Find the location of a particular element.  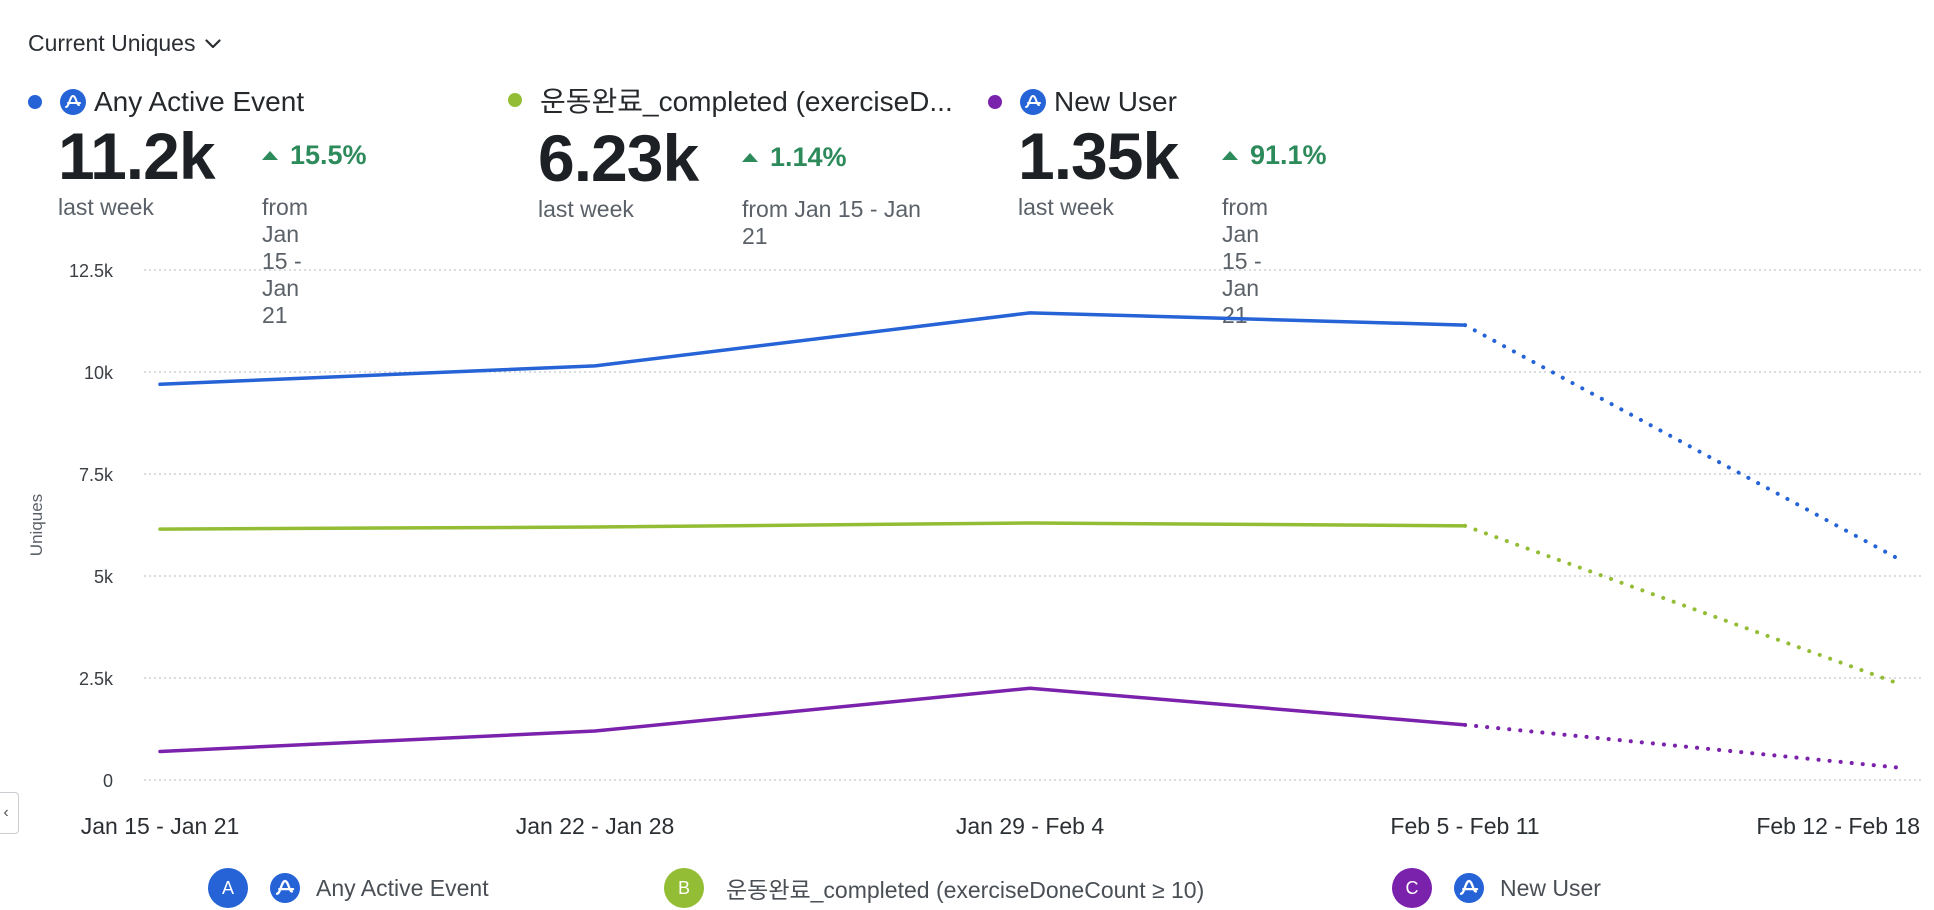

card-delta: 91.1% is located at coordinates (1274, 155).